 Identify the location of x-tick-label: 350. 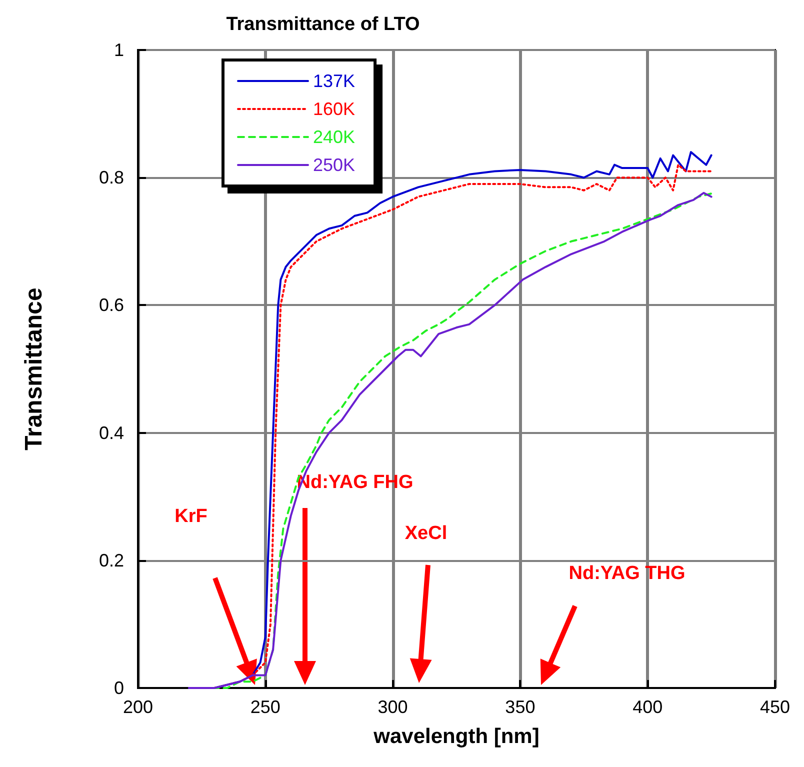
(520, 707).